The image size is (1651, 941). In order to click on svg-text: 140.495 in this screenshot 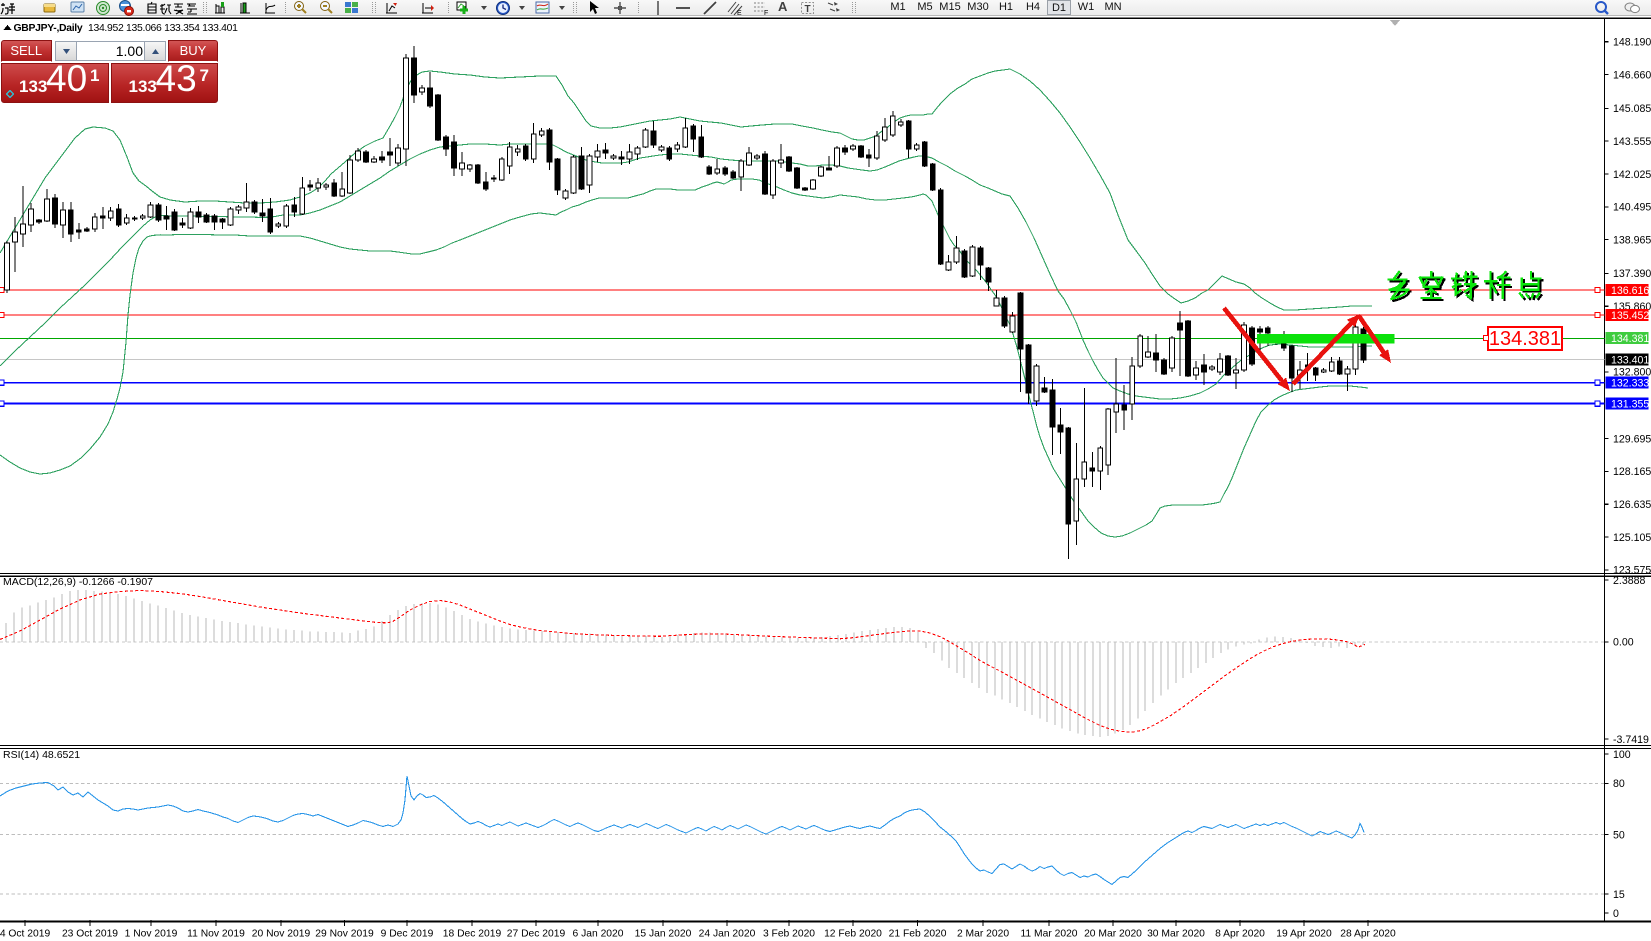, I will do `click(1632, 208)`.